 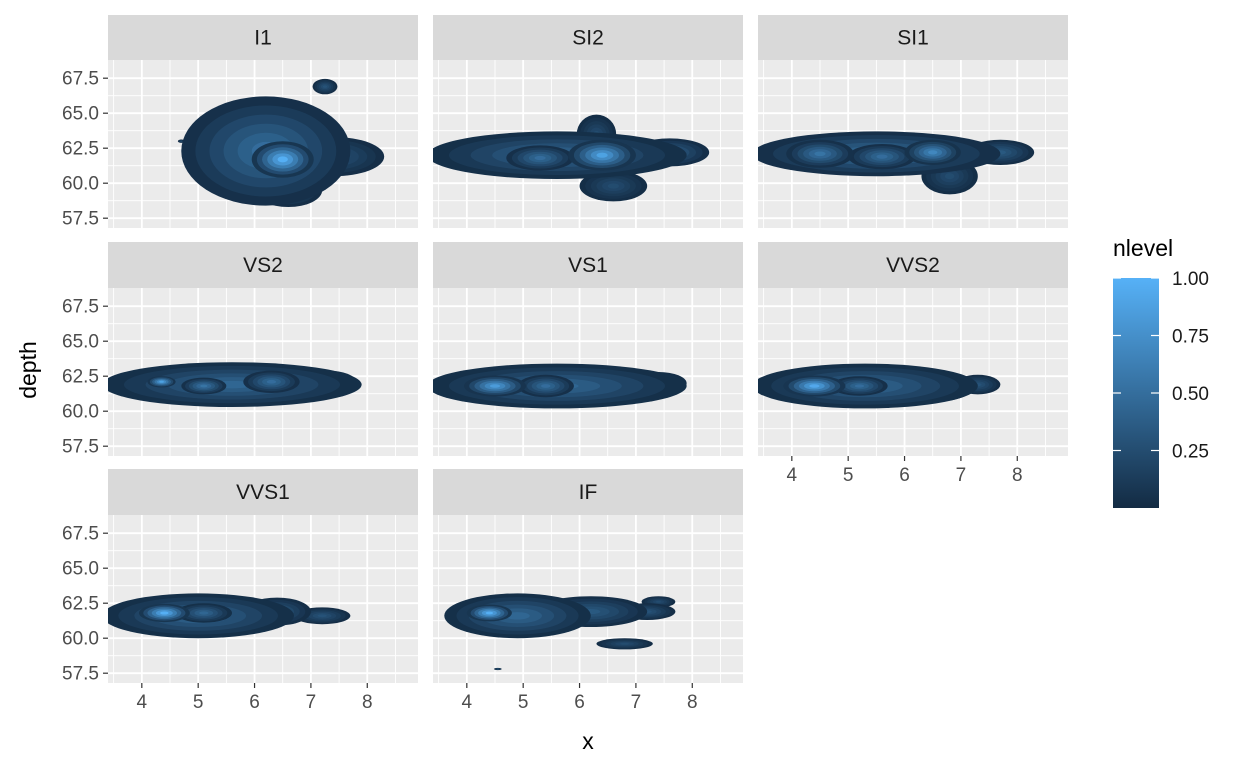 I want to click on facet-panel-vvs2: VVS2 4 5 6 7 8, so click(x=913, y=364).